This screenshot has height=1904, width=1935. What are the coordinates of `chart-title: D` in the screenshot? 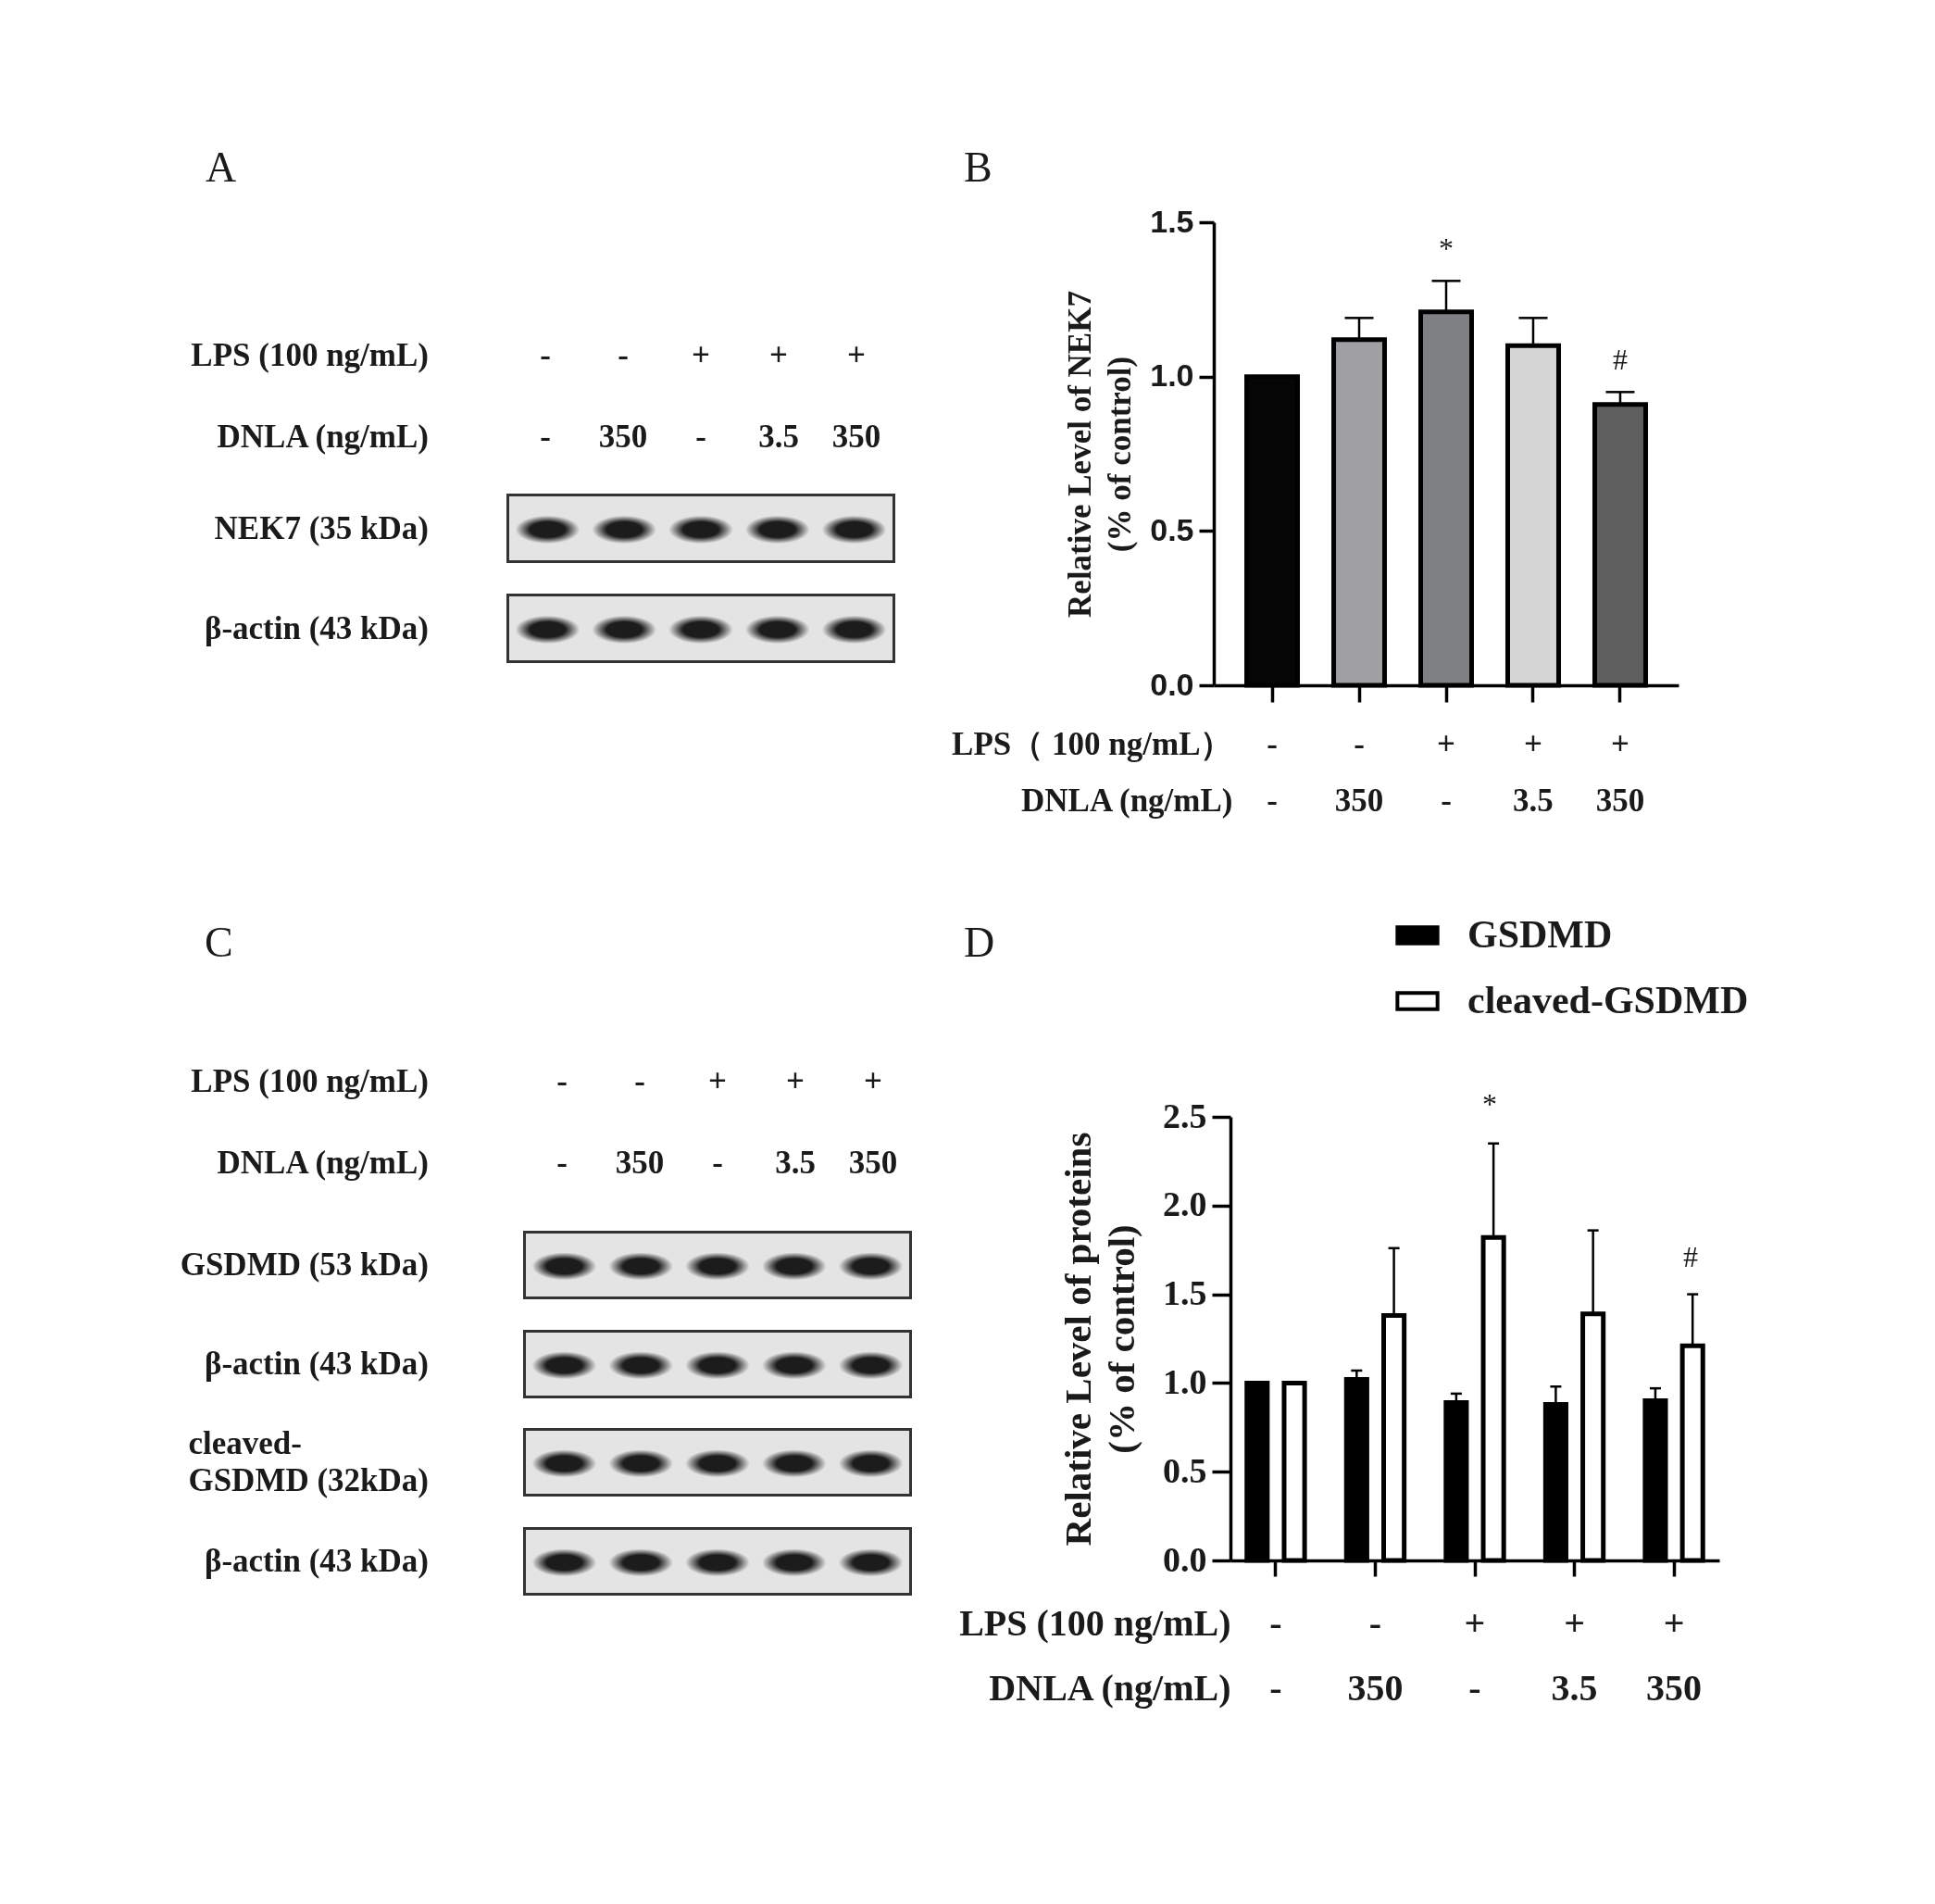 It's located at (979, 943).